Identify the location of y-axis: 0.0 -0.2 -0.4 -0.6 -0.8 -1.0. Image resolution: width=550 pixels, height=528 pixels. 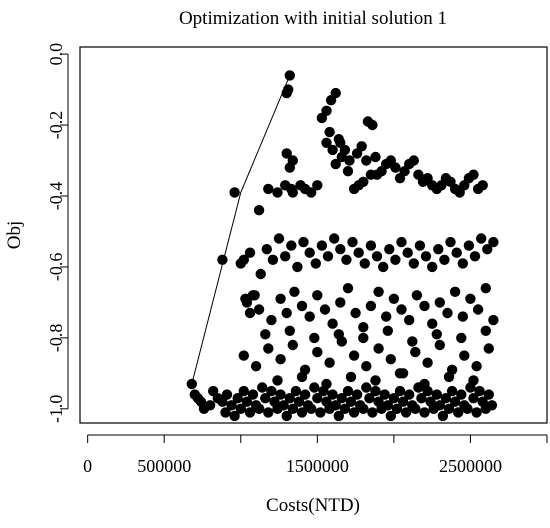
(57, 233).